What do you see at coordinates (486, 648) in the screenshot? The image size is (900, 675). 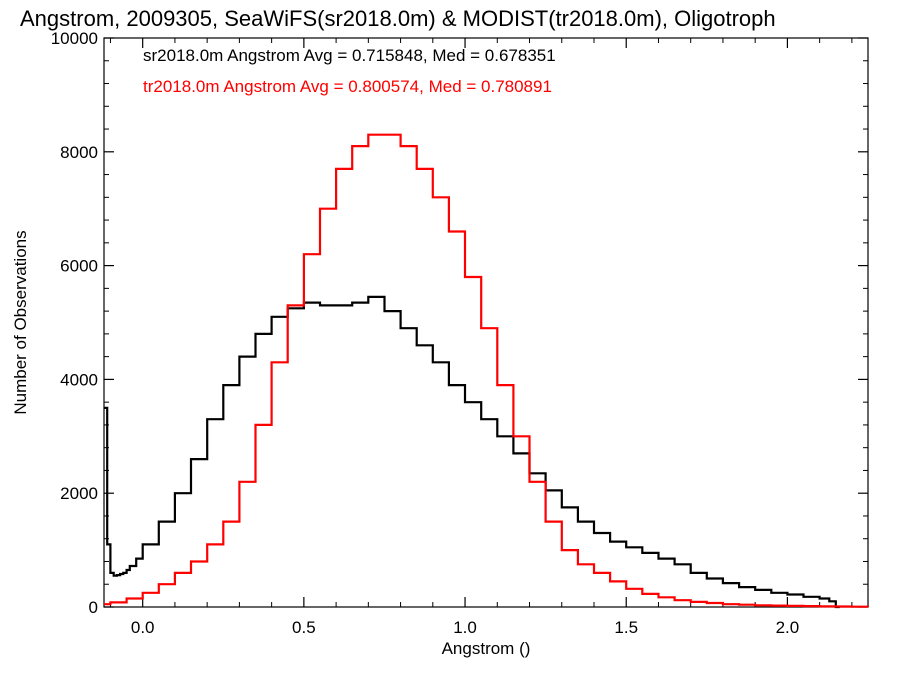 I see `x-axis-label: Angstrom ()` at bounding box center [486, 648].